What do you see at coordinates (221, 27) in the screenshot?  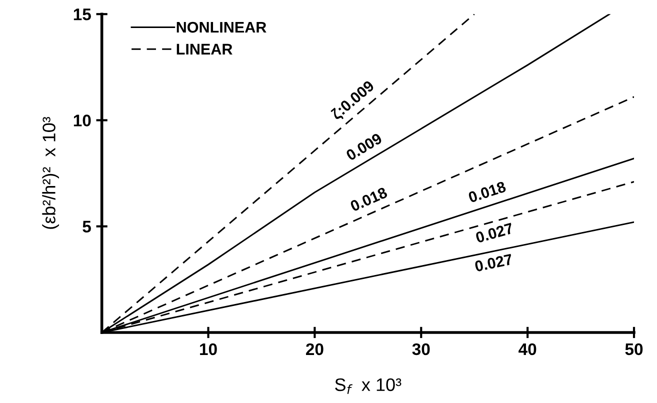 I see `legend-label: NONLINEAR` at bounding box center [221, 27].